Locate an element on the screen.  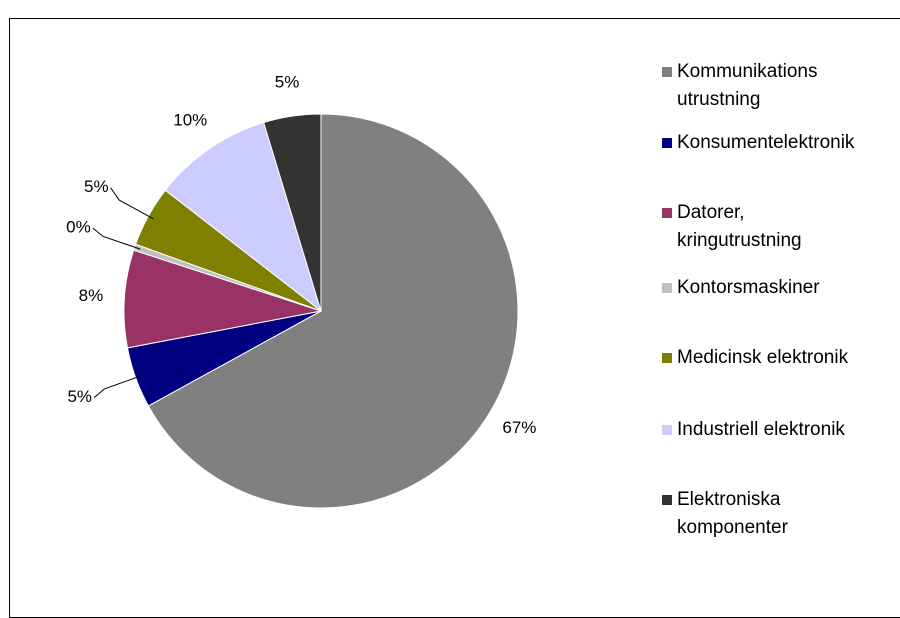
legend-label: Datorer, kringutrustning is located at coordinates (739, 226).